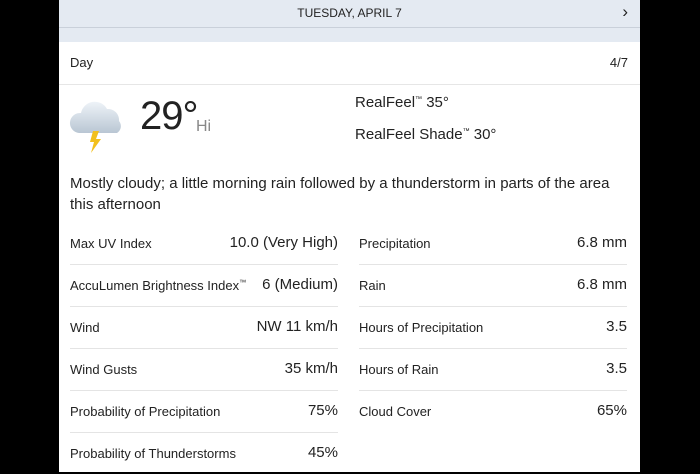 The image size is (700, 474). What do you see at coordinates (322, 452) in the screenshot?
I see `stat-value: 45%` at bounding box center [322, 452].